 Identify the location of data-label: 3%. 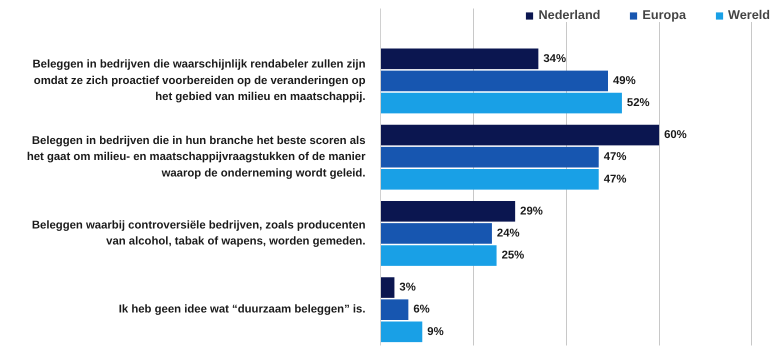
(407, 288).